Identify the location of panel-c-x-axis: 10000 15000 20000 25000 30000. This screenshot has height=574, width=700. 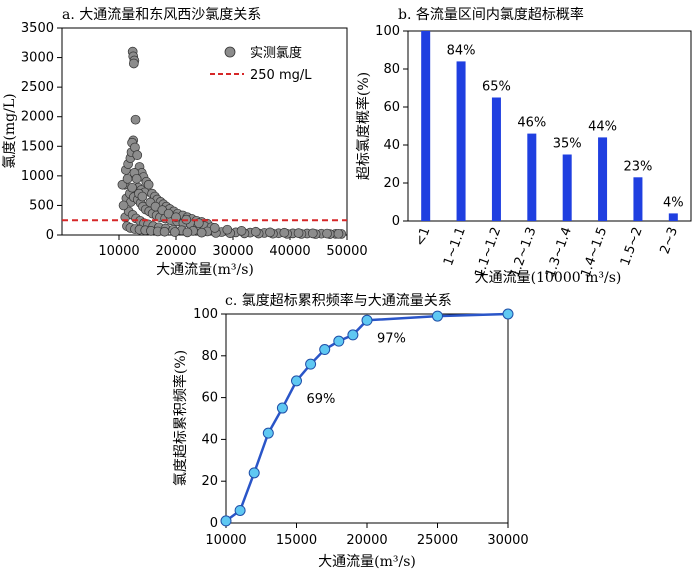
(367, 535).